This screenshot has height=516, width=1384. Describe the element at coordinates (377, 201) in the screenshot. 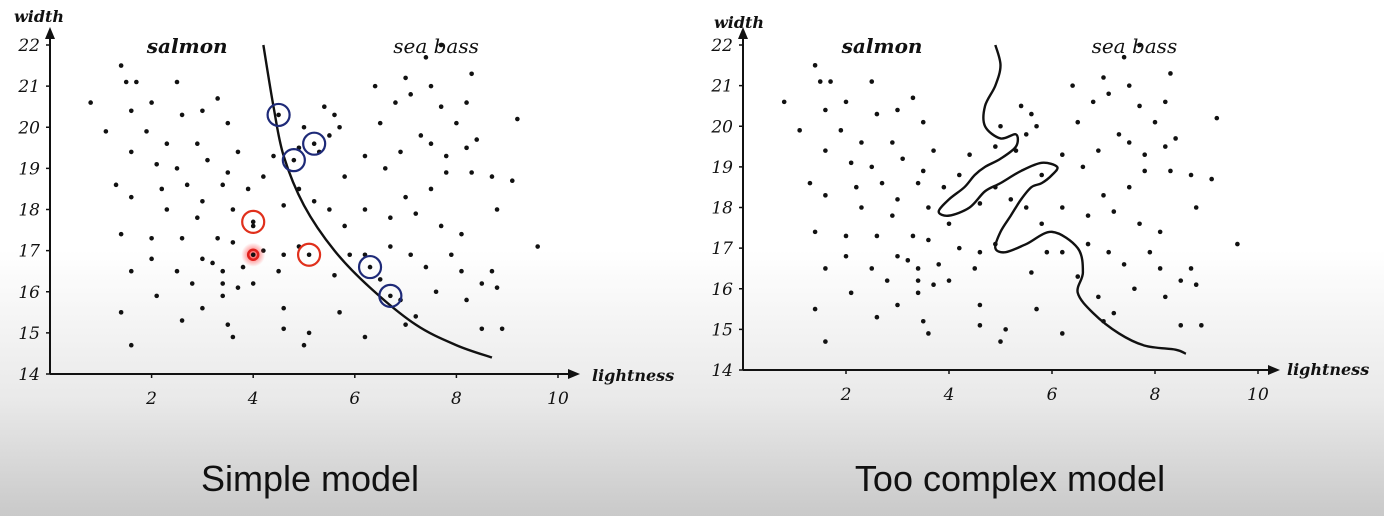

I see `decision-boundary` at that location.